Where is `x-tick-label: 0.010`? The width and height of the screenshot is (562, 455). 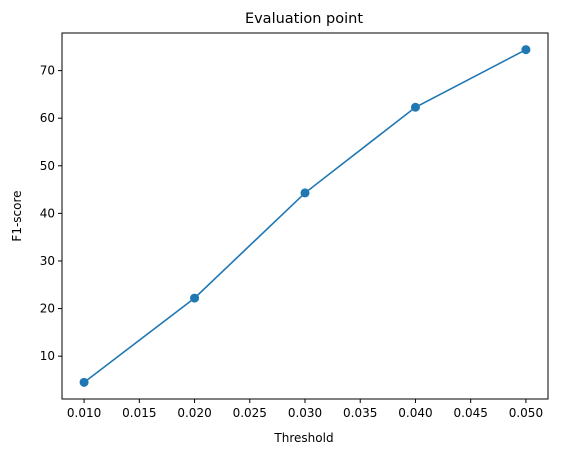
x-tick-label: 0.010 is located at coordinates (84, 413).